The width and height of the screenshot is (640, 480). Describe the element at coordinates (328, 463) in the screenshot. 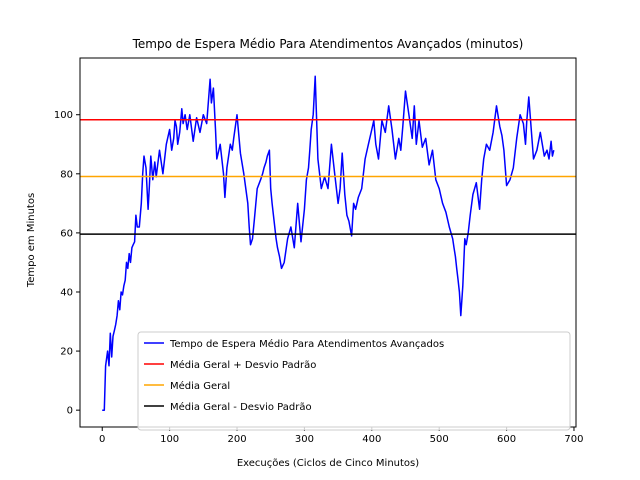

I see `x-axis-label: Execuções (Ciclos de Cinco Minutos)` at that location.